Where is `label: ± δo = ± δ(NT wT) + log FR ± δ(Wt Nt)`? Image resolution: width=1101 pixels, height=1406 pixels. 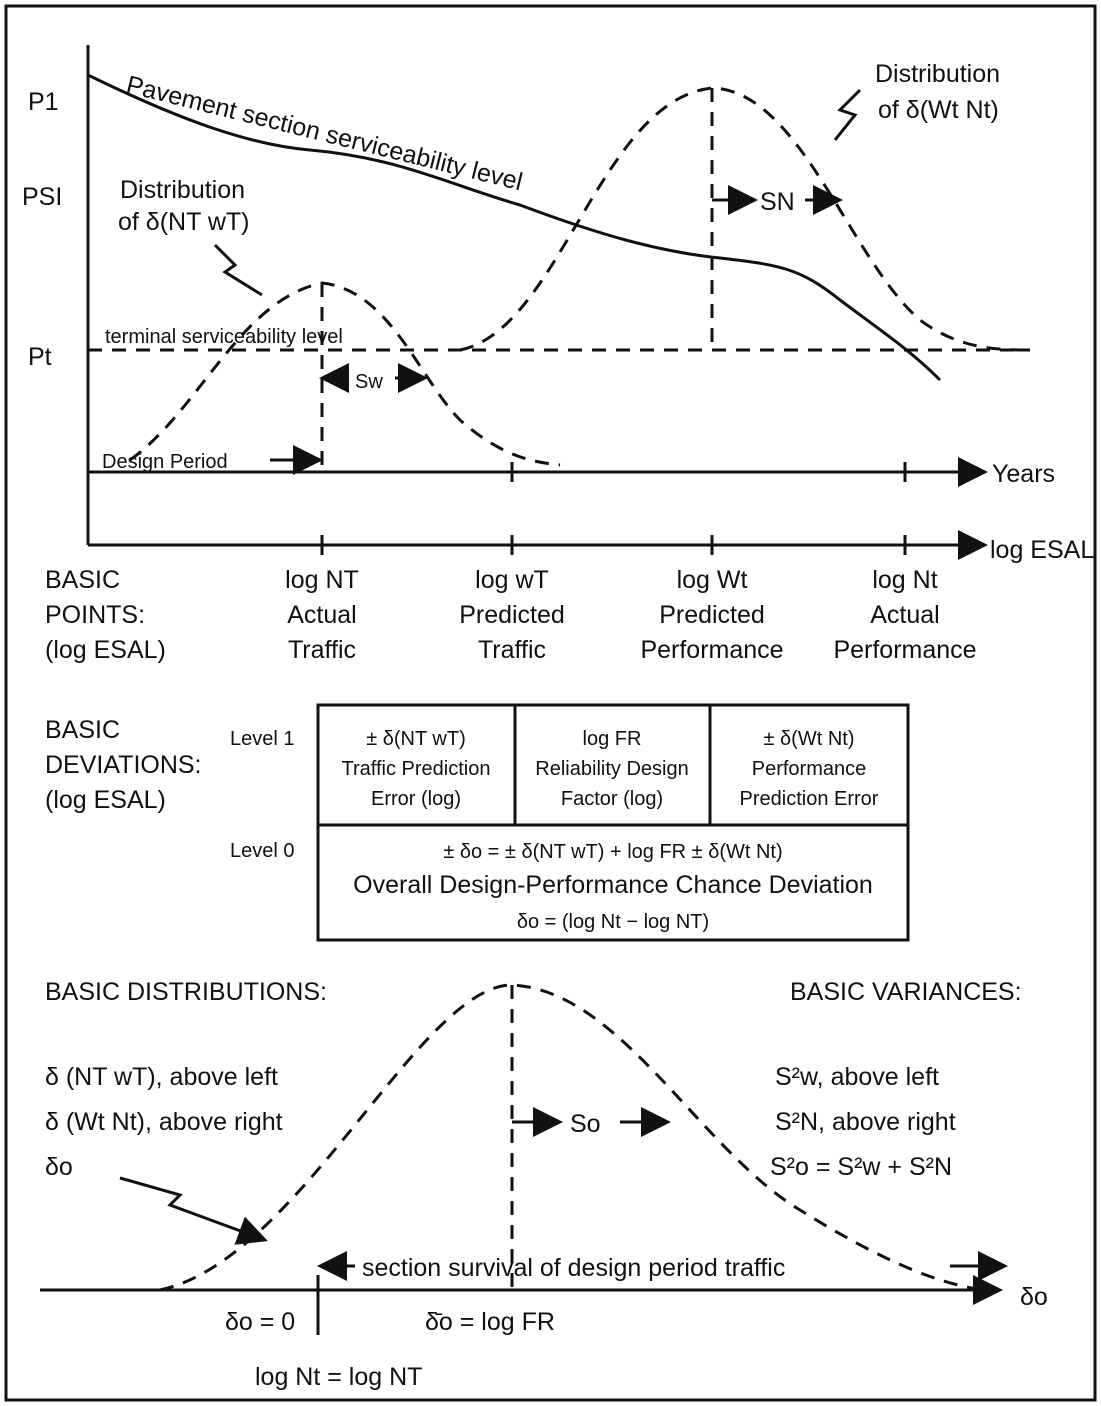
label: ± δo = ± δ(NT wT) + log FR ± δ(Wt Nt) is located at coordinates (612, 852).